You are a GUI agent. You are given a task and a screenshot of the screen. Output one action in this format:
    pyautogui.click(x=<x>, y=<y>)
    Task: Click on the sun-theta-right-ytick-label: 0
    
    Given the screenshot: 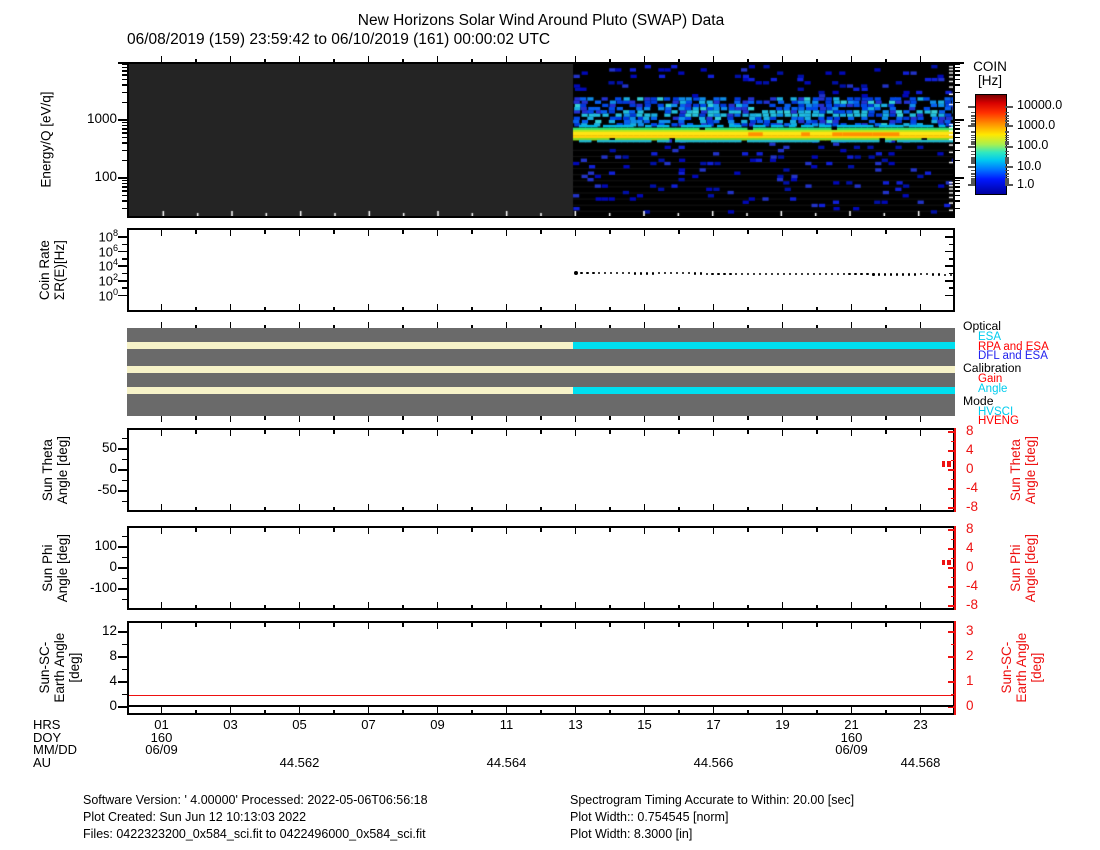 What is the action you would take?
    pyautogui.click(x=970, y=468)
    